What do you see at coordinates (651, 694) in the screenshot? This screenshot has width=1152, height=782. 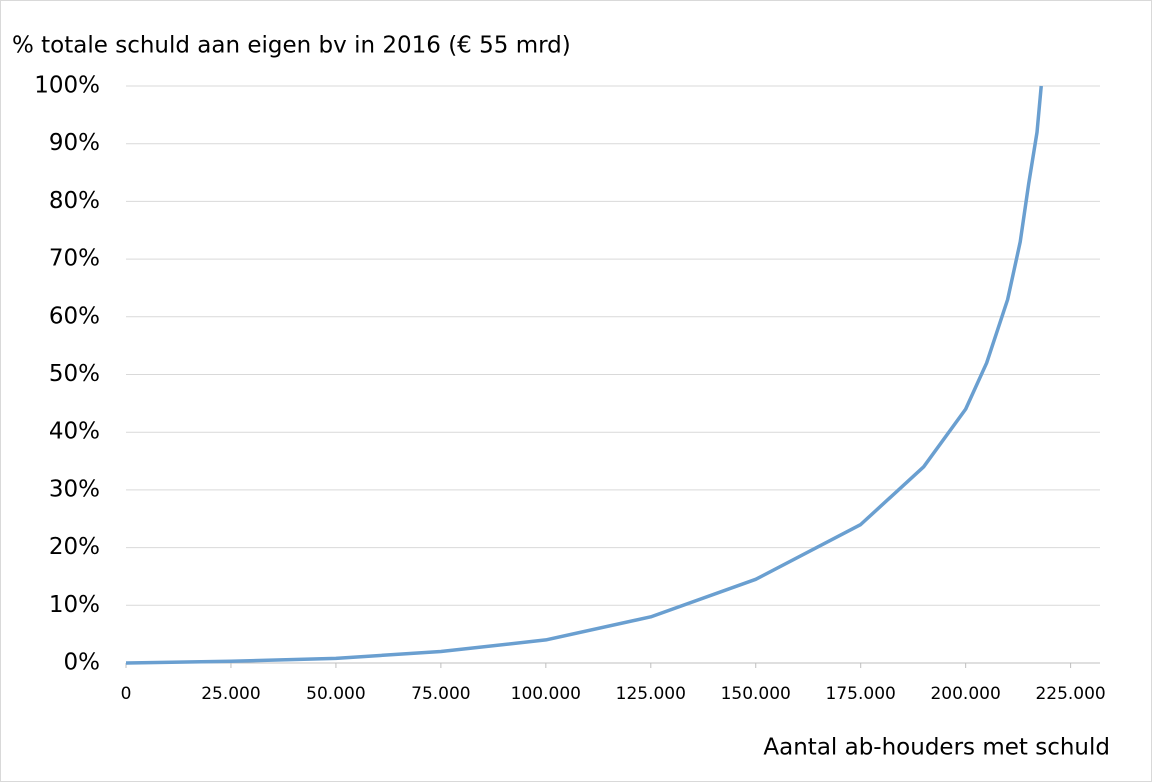 I see `x-tick-label: 125.000` at bounding box center [651, 694].